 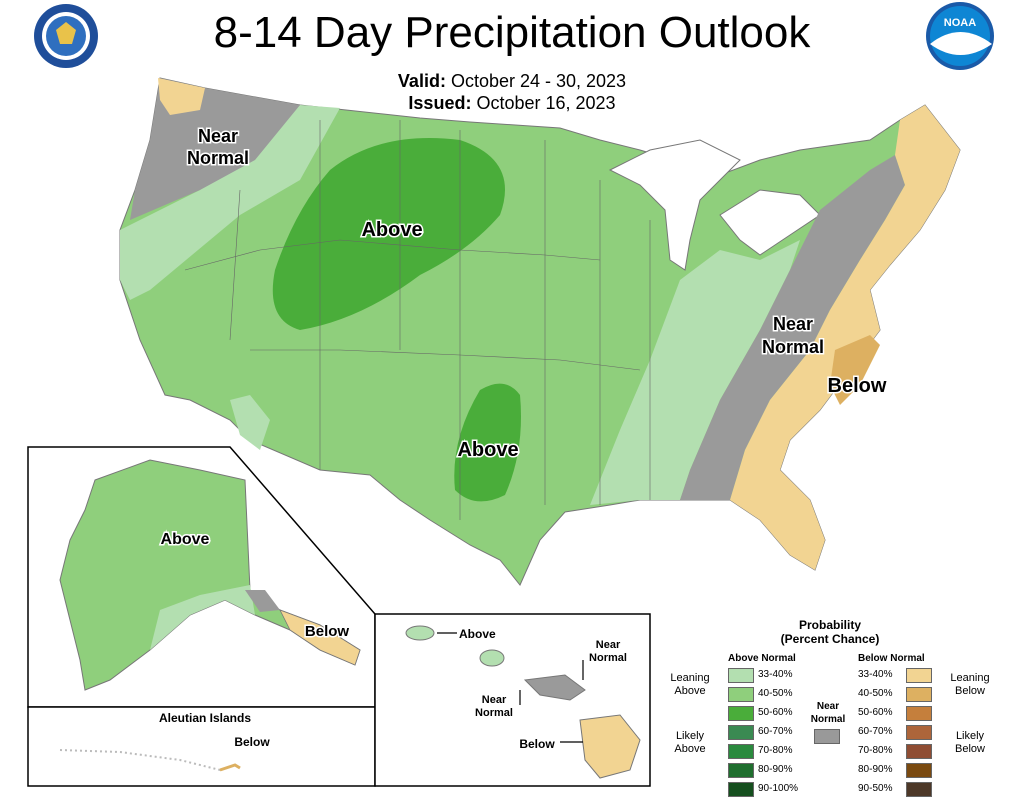 I want to click on label-below-east: Below, so click(x=857, y=386).